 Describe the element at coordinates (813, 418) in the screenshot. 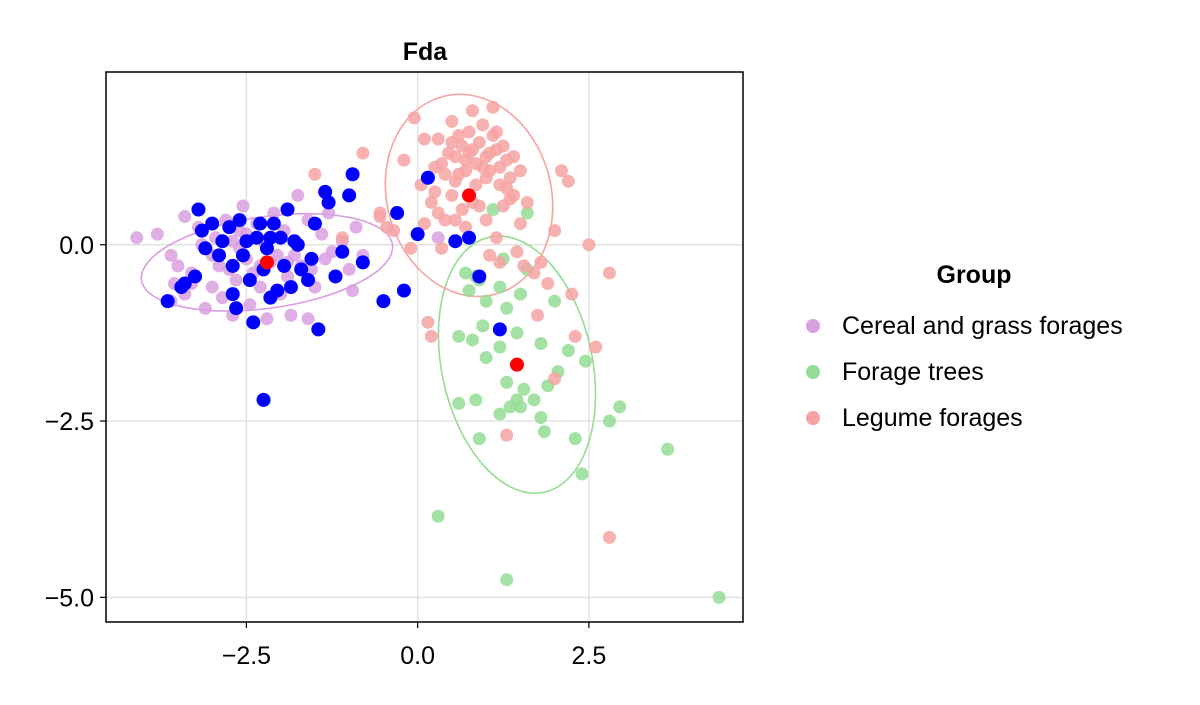

I see `legend-marker-legume` at that location.